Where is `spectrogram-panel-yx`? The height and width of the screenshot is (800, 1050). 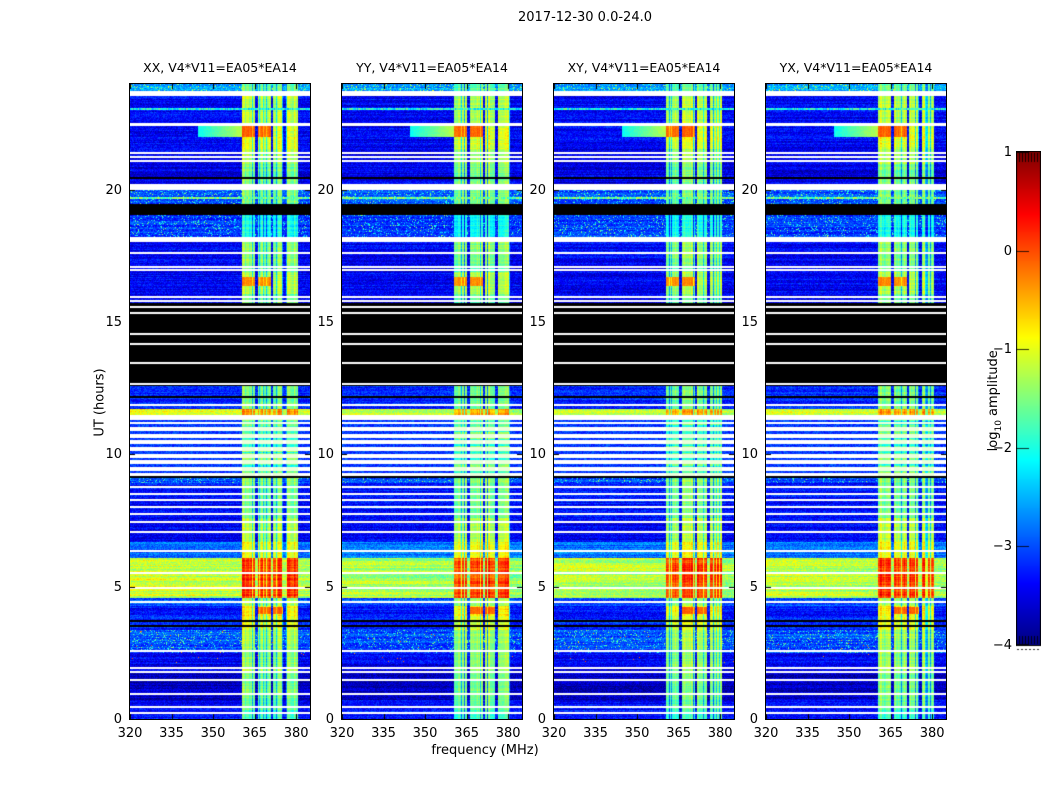 spectrogram-panel-yx is located at coordinates (856, 401).